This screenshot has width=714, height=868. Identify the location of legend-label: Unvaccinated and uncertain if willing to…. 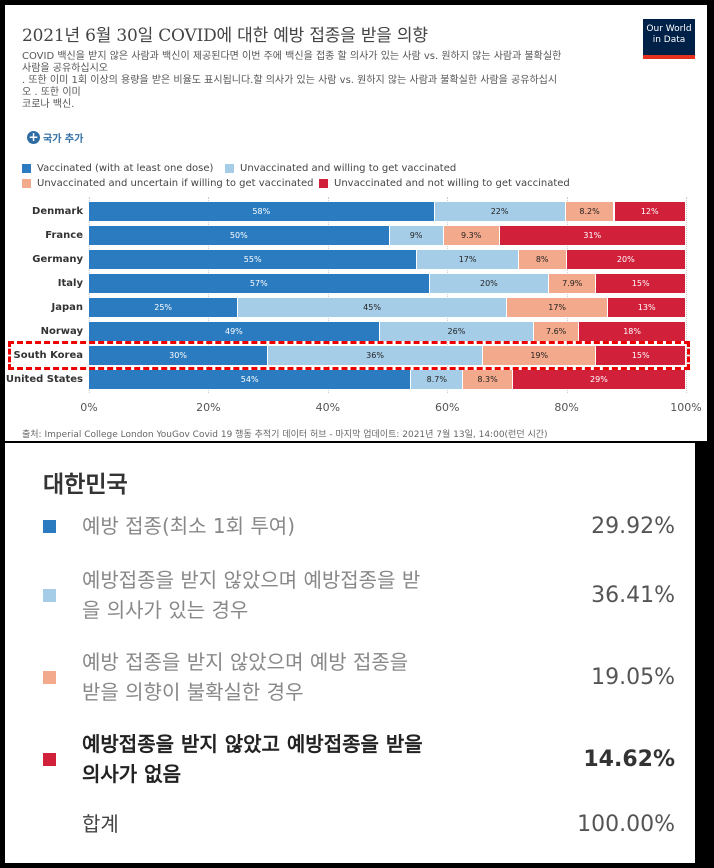
(175, 183).